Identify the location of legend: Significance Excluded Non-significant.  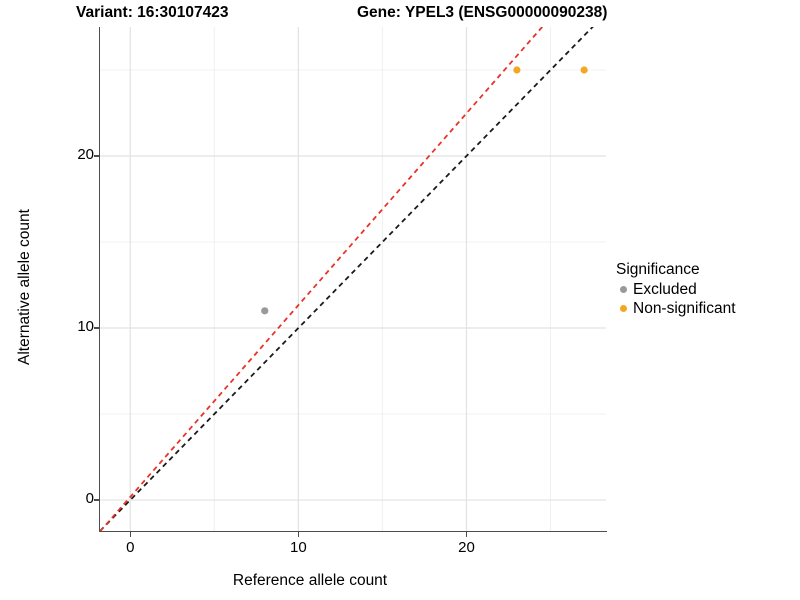
(676, 289).